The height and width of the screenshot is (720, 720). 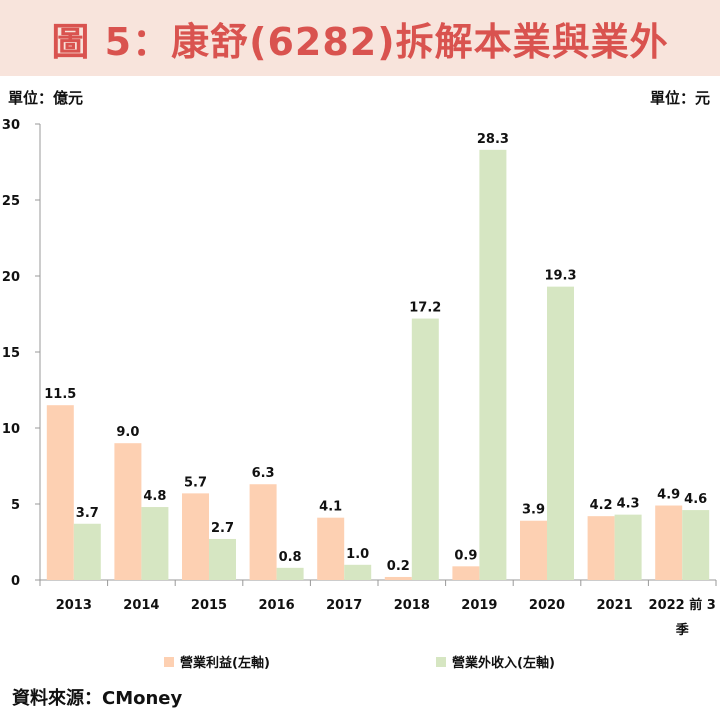 I want to click on data-label: 5.7, so click(x=195, y=482).